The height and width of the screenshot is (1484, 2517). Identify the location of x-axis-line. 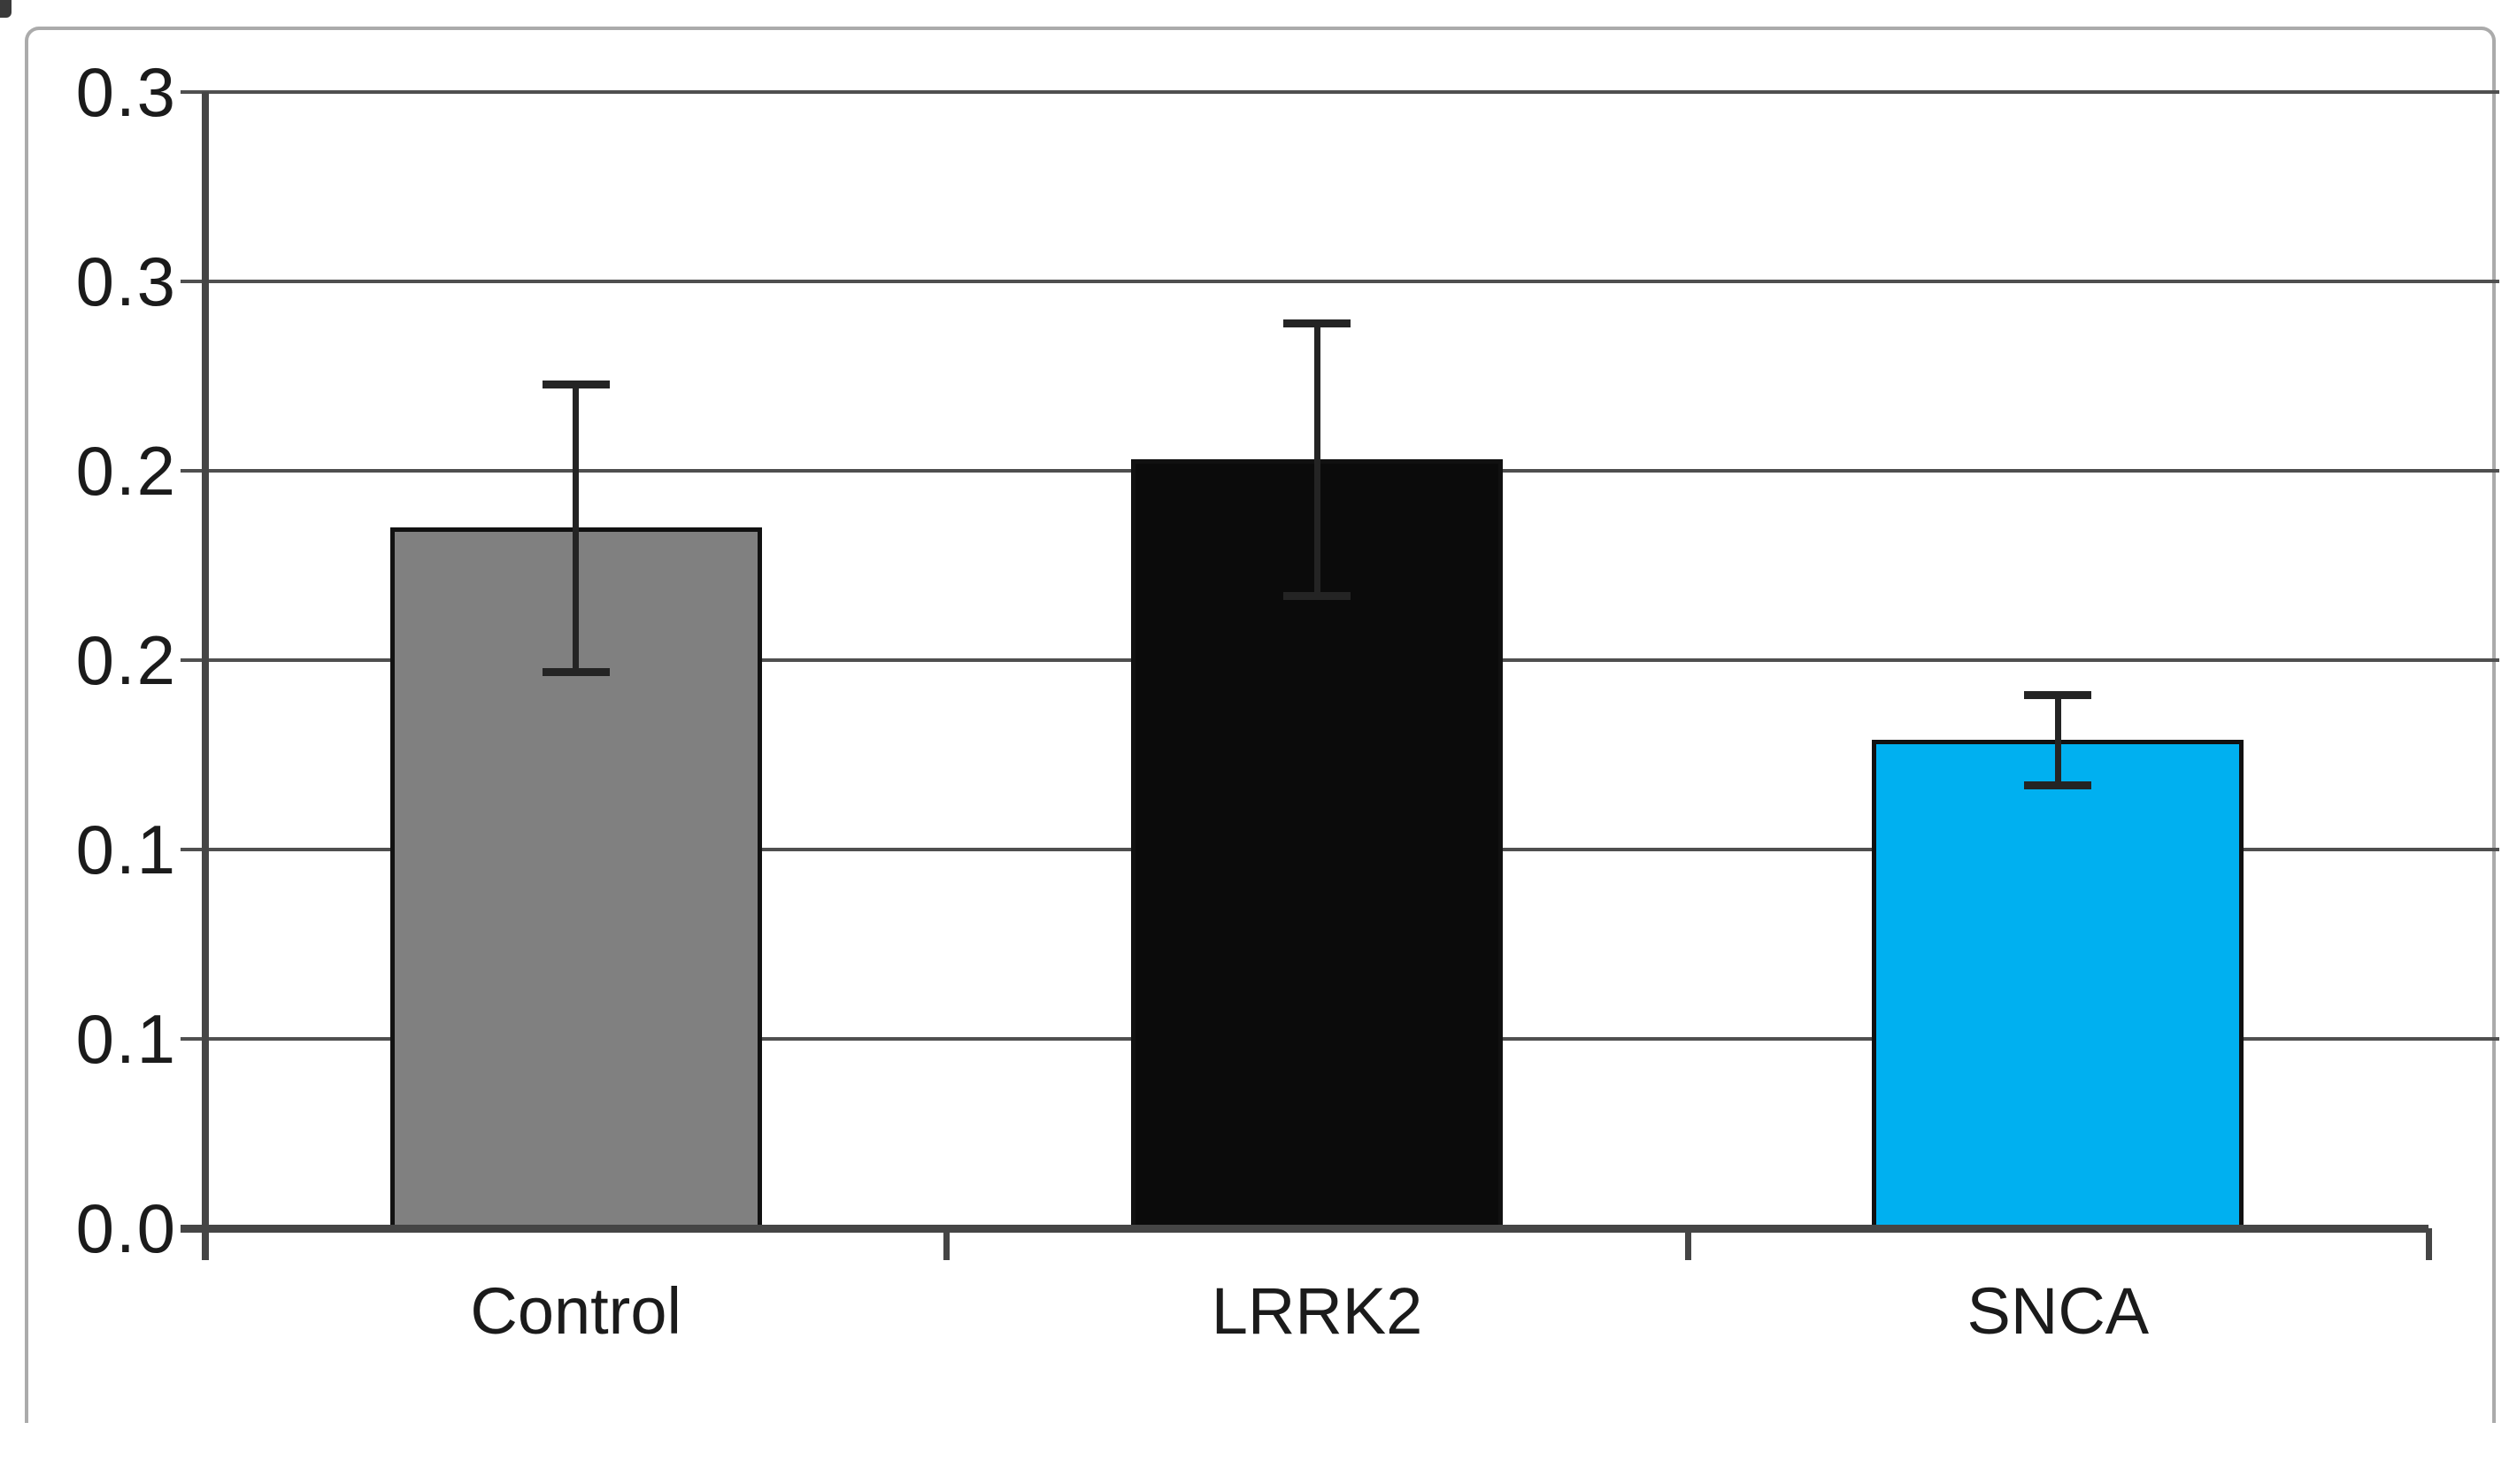
(1304, 1229).